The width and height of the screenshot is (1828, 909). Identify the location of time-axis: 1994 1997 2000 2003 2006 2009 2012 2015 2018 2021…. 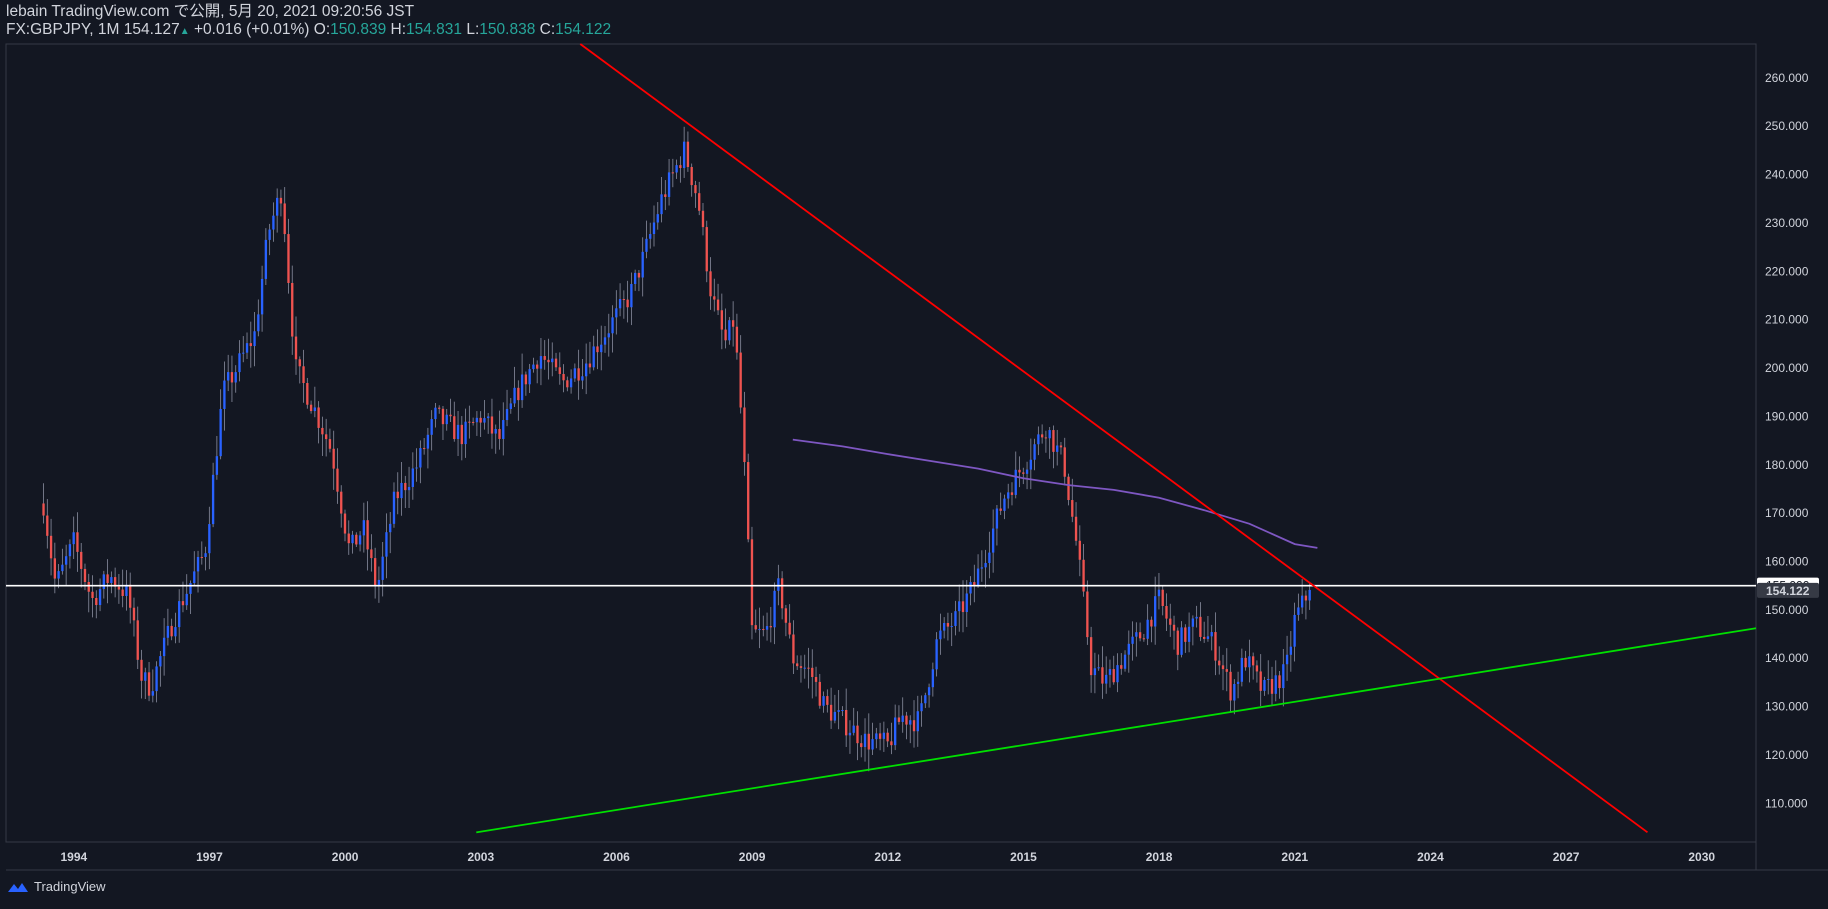
(887, 857).